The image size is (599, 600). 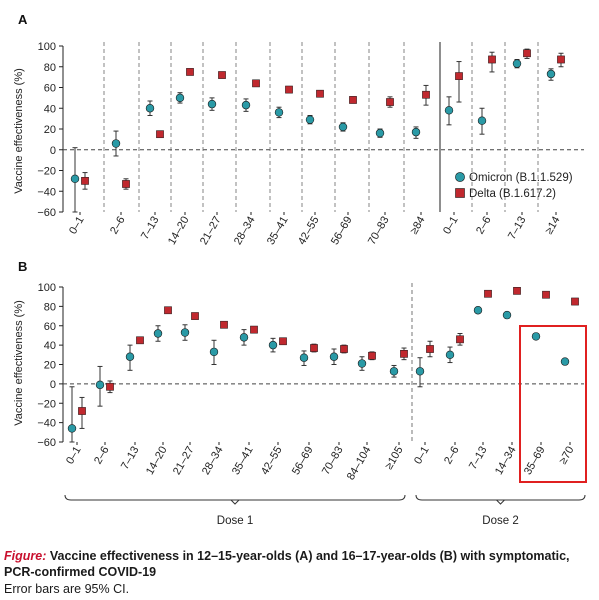 What do you see at coordinates (47, 47) in the screenshot?
I see `y-tick-label: 100` at bounding box center [47, 47].